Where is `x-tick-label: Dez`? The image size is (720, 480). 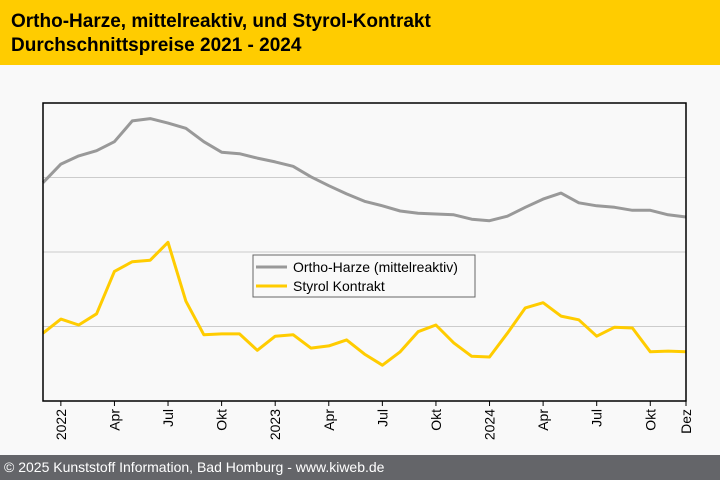
x-tick-label: Dez is located at coordinates (686, 421).